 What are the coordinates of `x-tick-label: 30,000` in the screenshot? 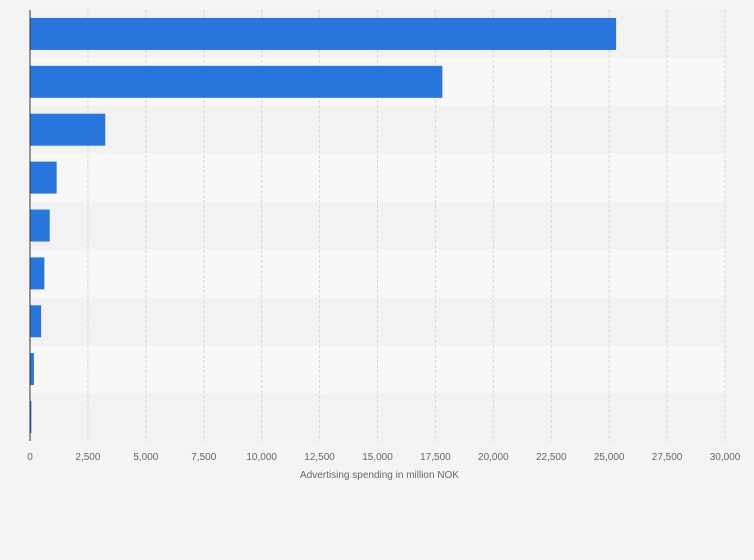 It's located at (725, 457).